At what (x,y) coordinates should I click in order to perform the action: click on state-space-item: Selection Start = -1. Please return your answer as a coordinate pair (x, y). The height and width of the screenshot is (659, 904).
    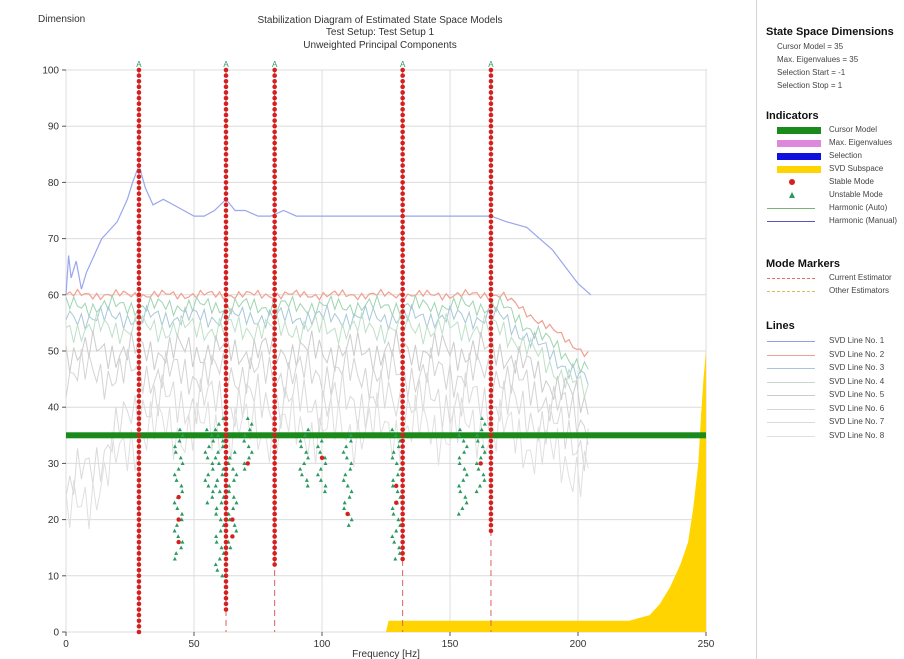
    Looking at the image, I should click on (811, 72).